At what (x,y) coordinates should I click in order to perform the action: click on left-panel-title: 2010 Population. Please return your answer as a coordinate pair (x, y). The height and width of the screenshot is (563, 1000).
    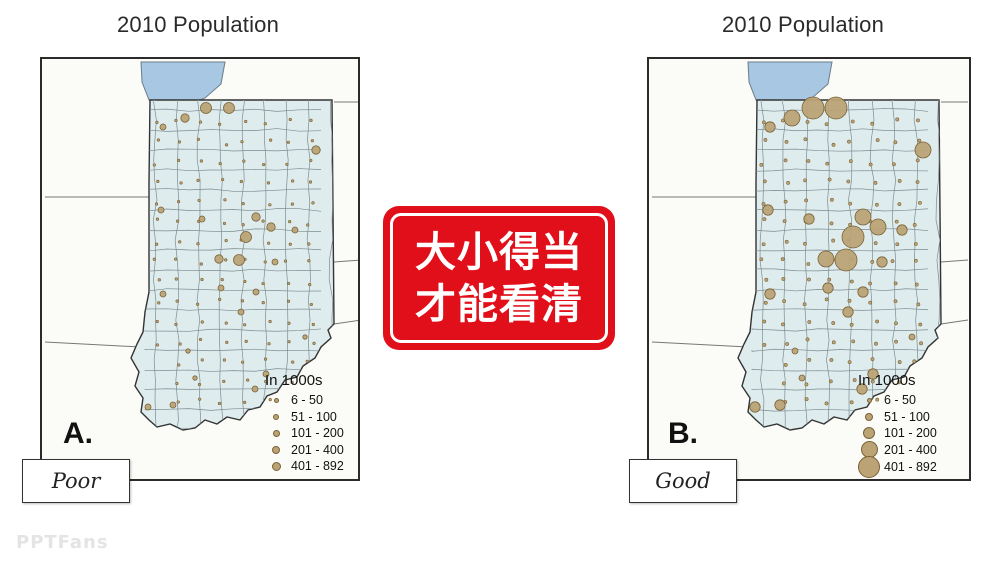
    Looking at the image, I should click on (198, 24).